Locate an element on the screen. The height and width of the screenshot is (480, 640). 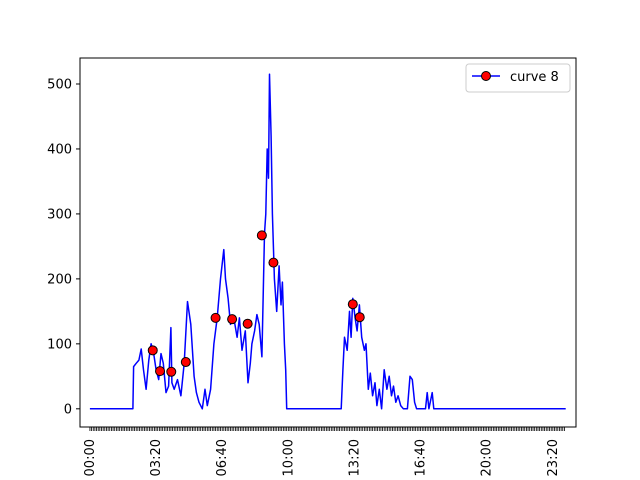
y-tick-label: 300 is located at coordinates (59, 214).